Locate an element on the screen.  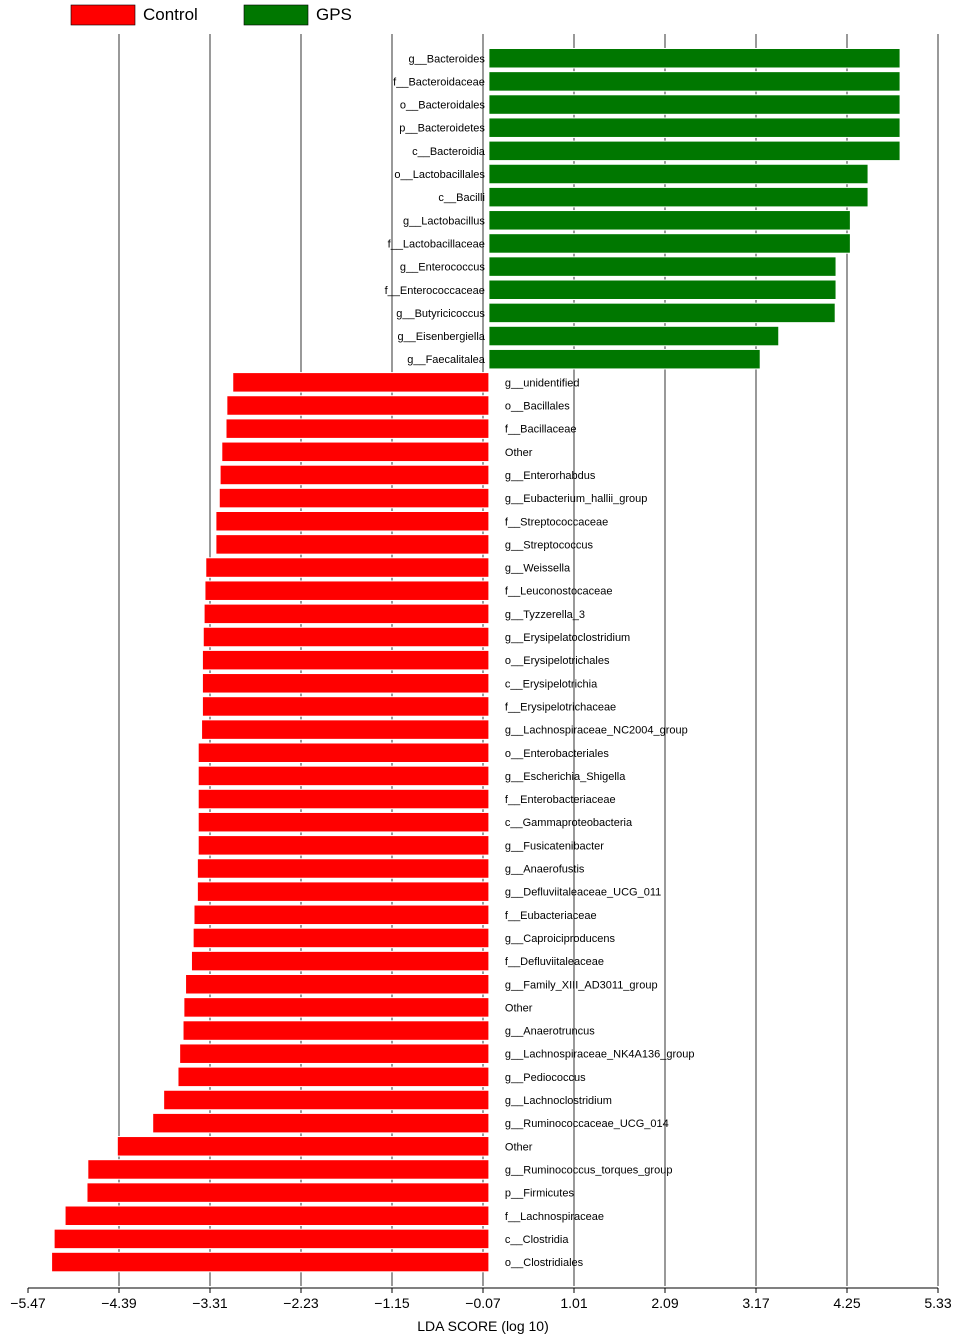
x-tick-label: 5.33 is located at coordinates (937, 1303).